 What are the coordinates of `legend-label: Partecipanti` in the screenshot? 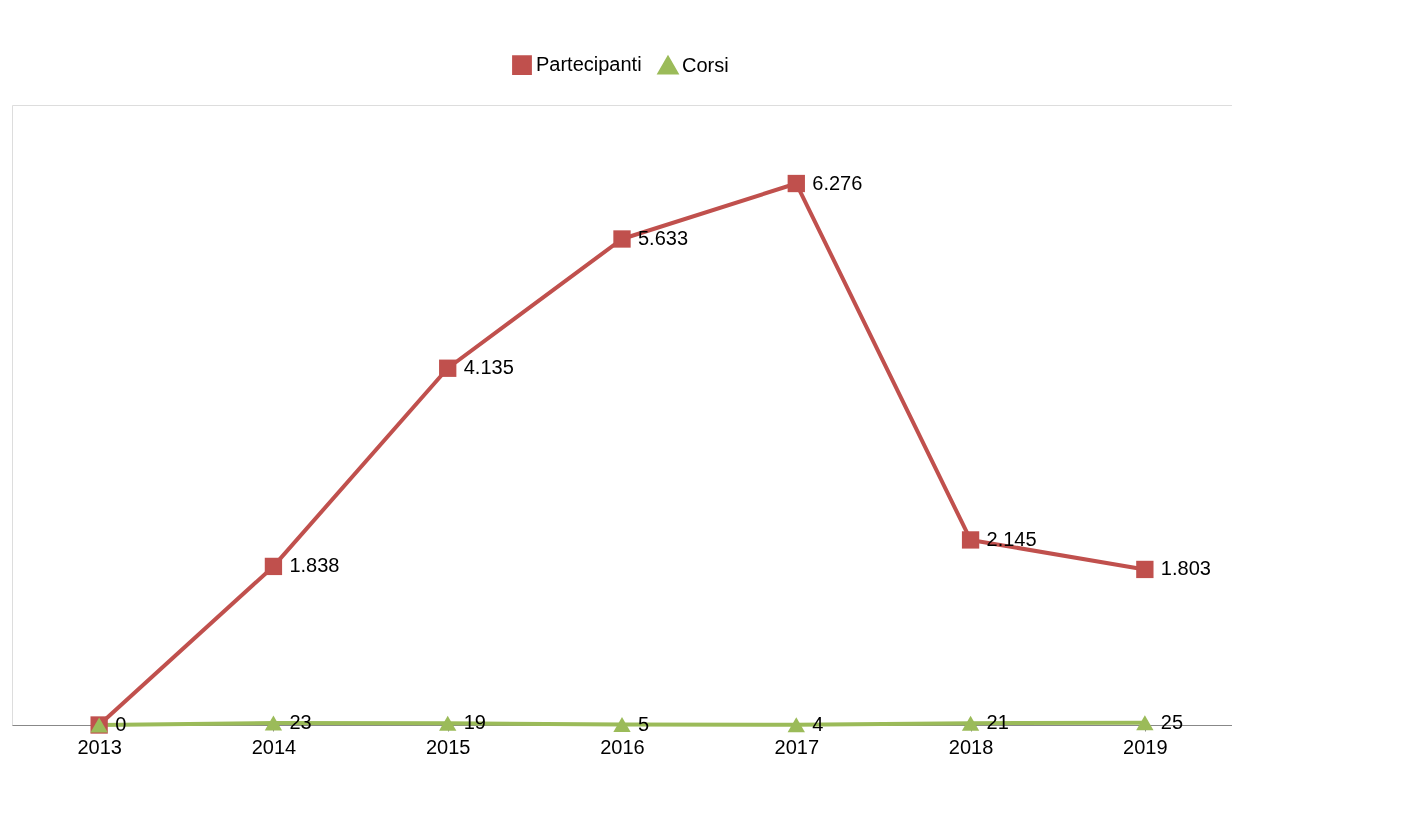 It's located at (589, 64).